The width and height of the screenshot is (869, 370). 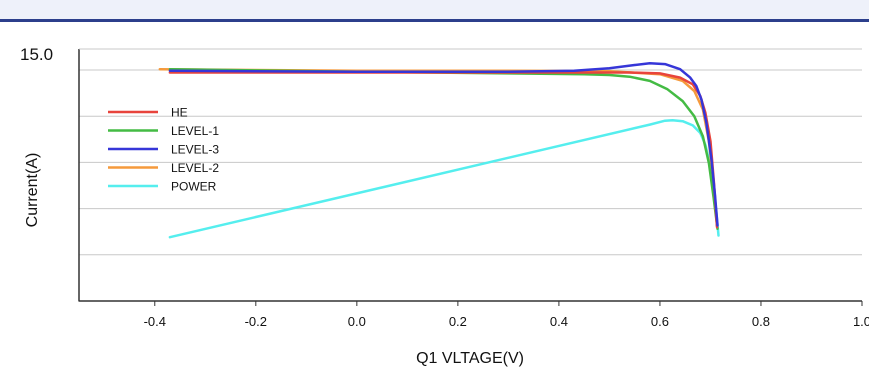 What do you see at coordinates (163, 150) in the screenshot?
I see `legend: HE LEVEL-1 LEVEL-3 LEVEL-2 POWER` at bounding box center [163, 150].